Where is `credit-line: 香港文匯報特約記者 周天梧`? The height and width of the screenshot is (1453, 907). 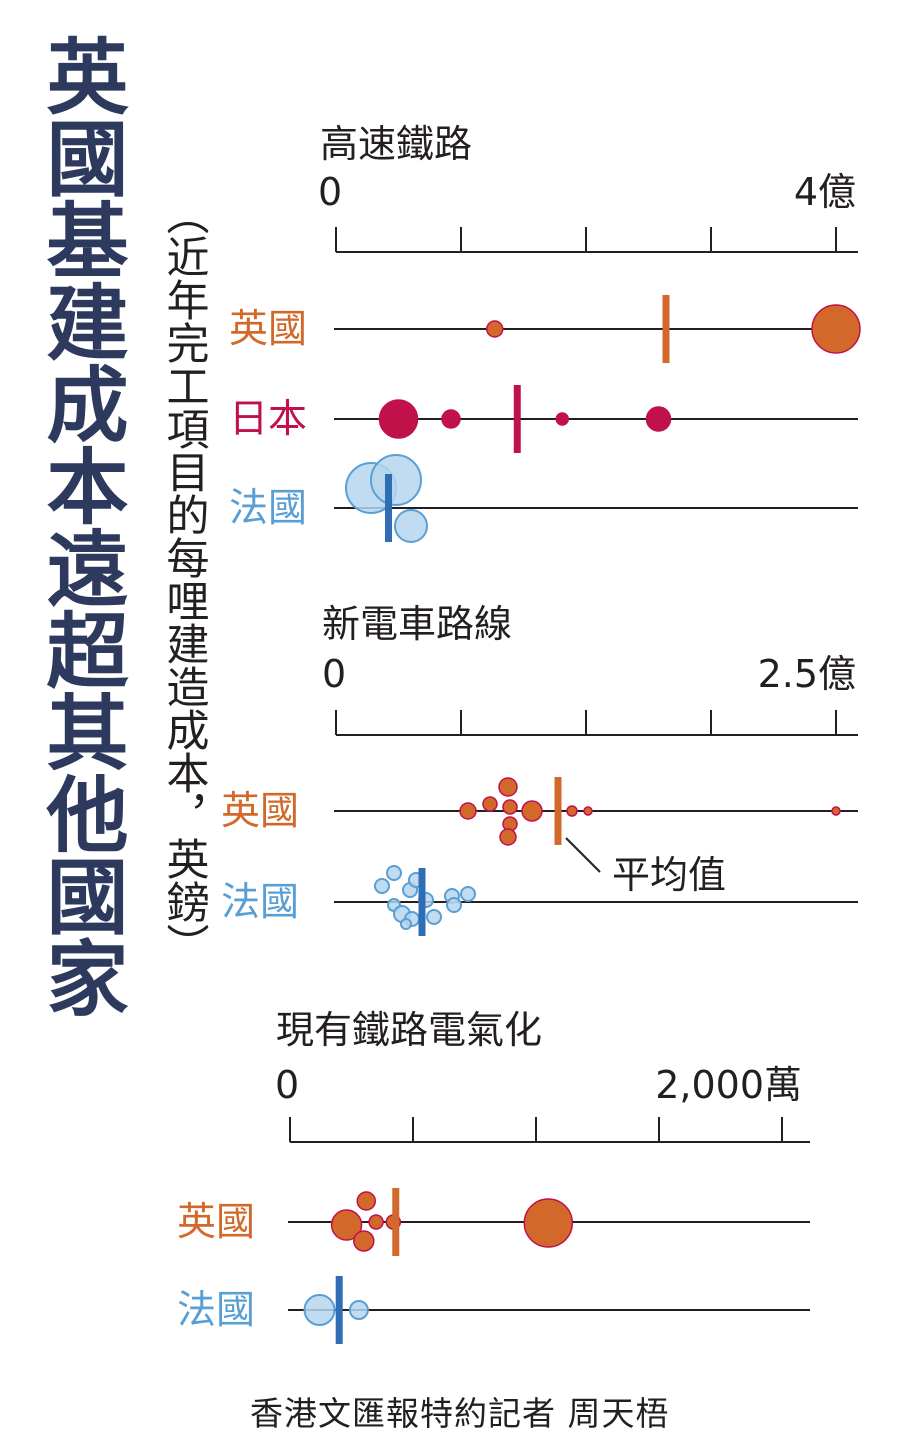
credit-line: 香港文匯報特約記者 周天梧 is located at coordinates (460, 1413).